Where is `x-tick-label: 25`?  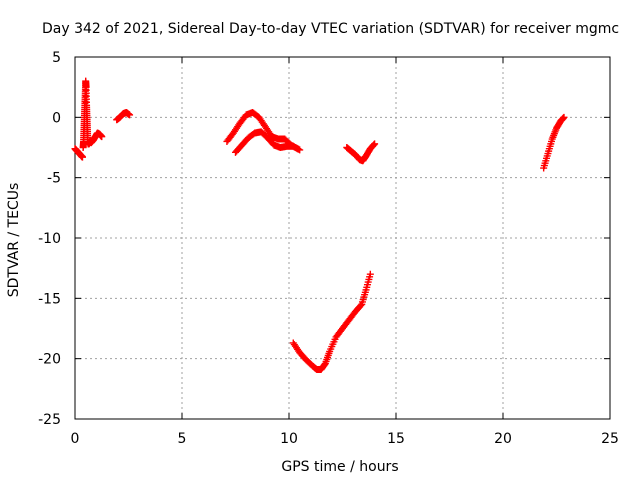 x-tick-label: 25 is located at coordinates (610, 439).